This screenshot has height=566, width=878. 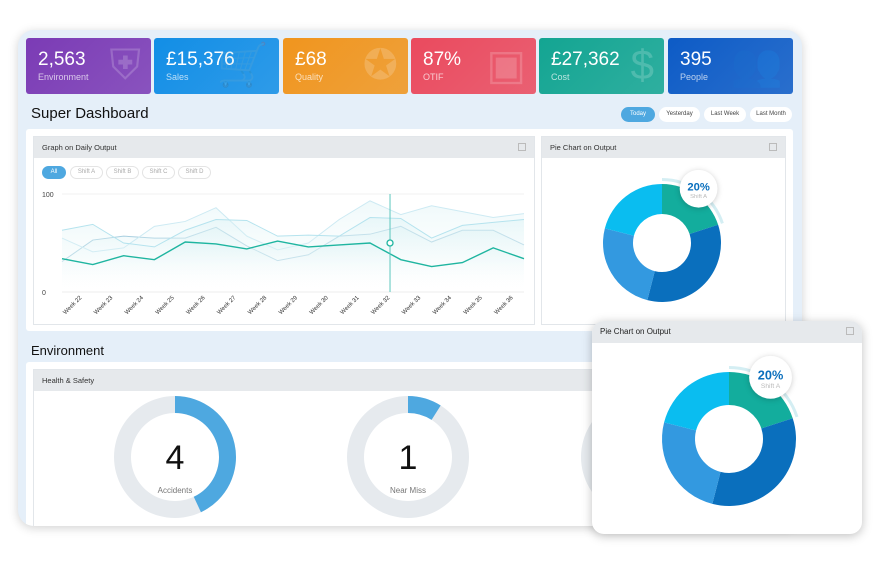 What do you see at coordinates (177, 77) in the screenshot?
I see `kpi-label: Sales` at bounding box center [177, 77].